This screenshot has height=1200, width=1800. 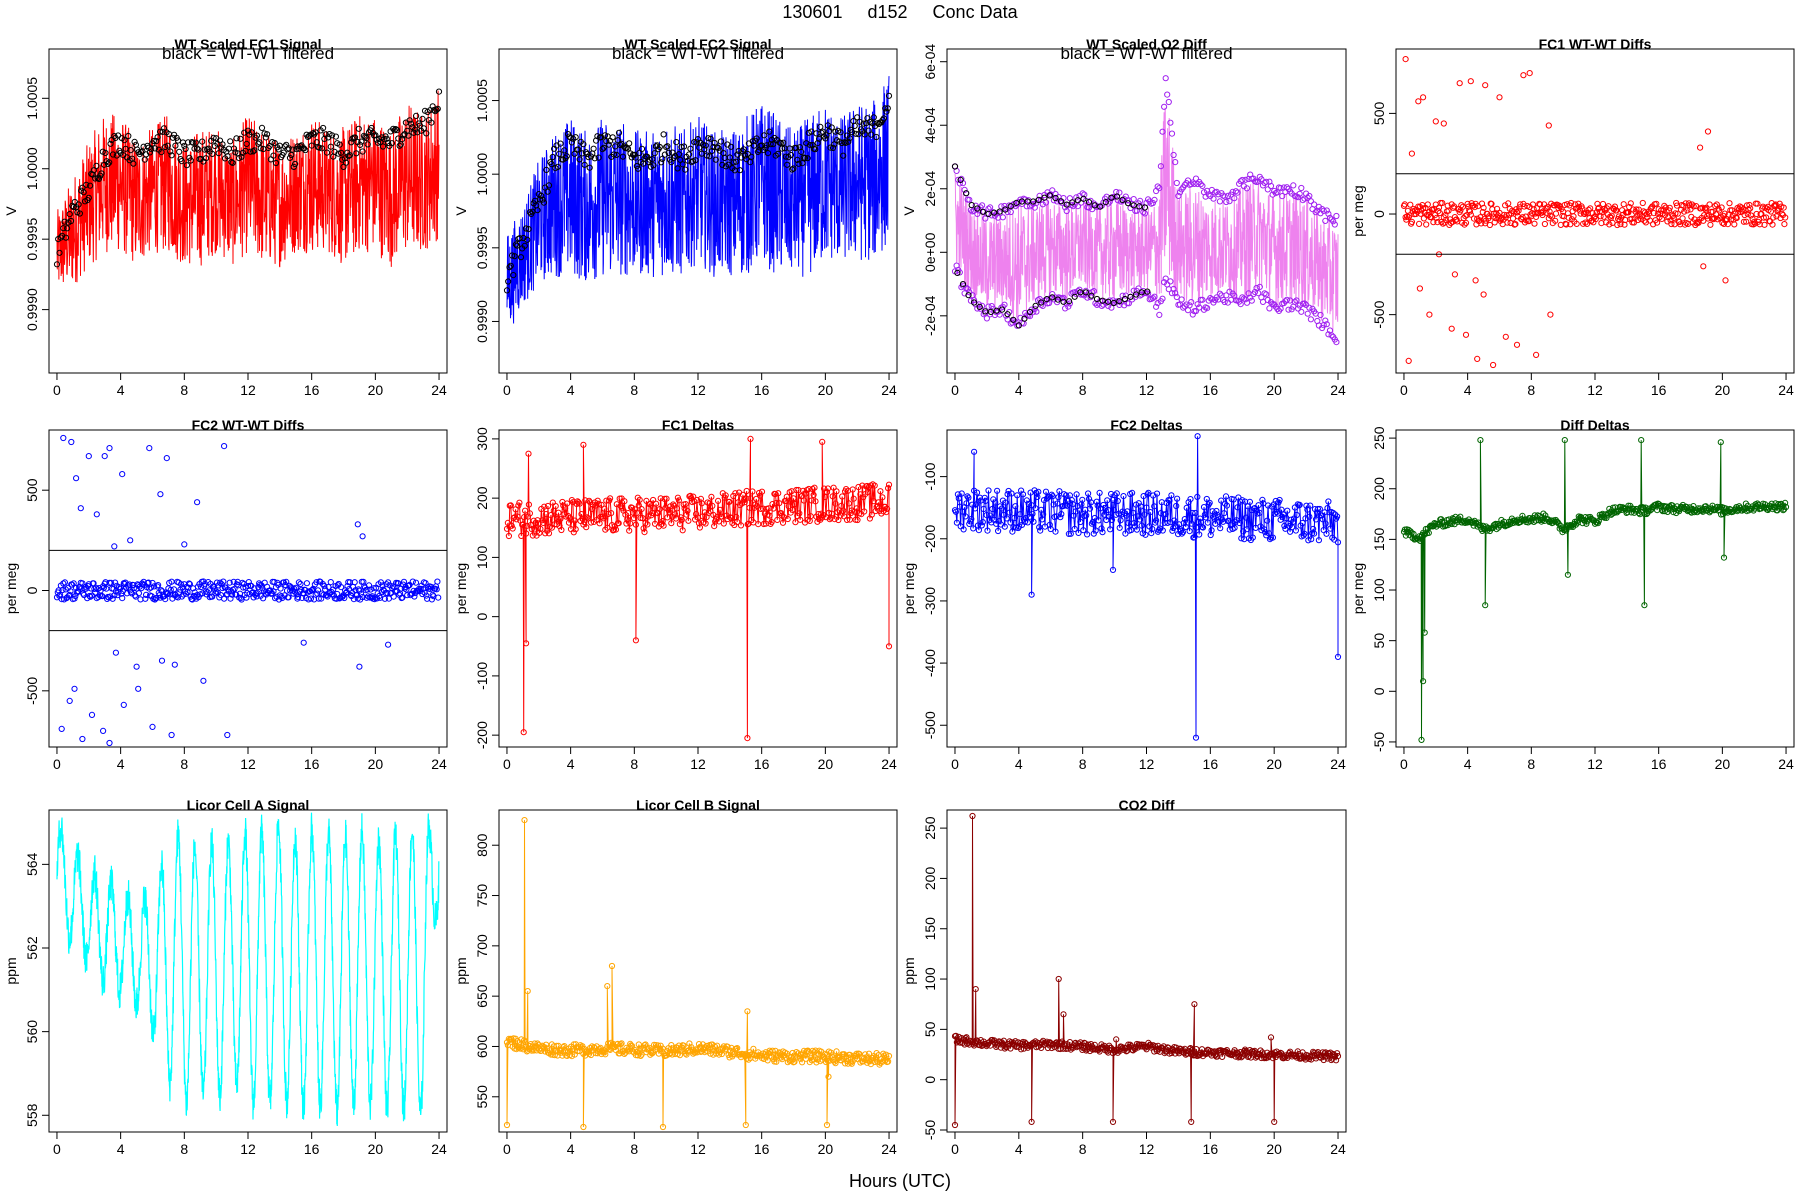 What do you see at coordinates (762, 1149) in the screenshot?
I see `licor-b-x-tick-label: 16` at bounding box center [762, 1149].